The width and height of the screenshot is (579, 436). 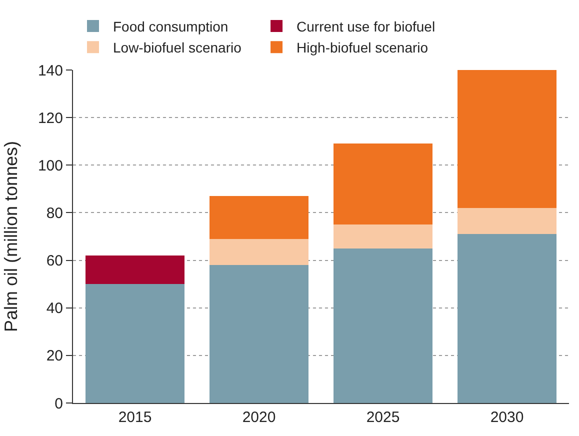 What do you see at coordinates (54, 309) in the screenshot?
I see `y-tick-label: 40` at bounding box center [54, 309].